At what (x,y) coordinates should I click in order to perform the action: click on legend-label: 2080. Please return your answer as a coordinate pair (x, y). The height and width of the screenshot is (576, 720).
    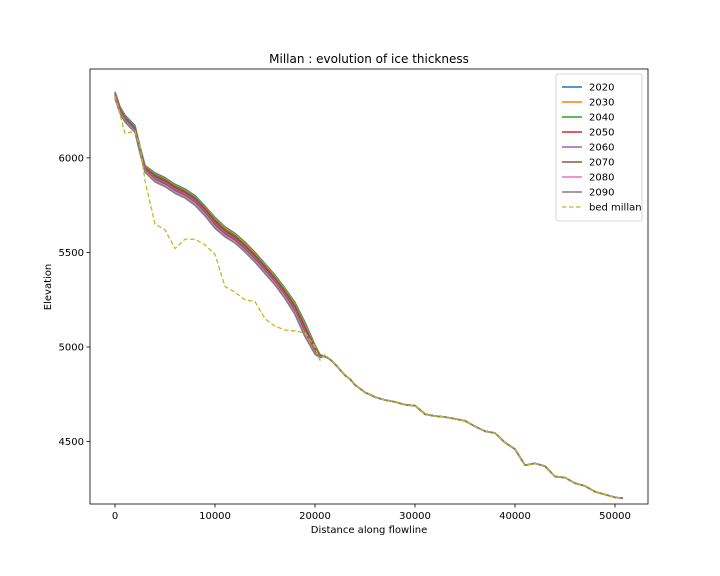
    Looking at the image, I should click on (601, 178).